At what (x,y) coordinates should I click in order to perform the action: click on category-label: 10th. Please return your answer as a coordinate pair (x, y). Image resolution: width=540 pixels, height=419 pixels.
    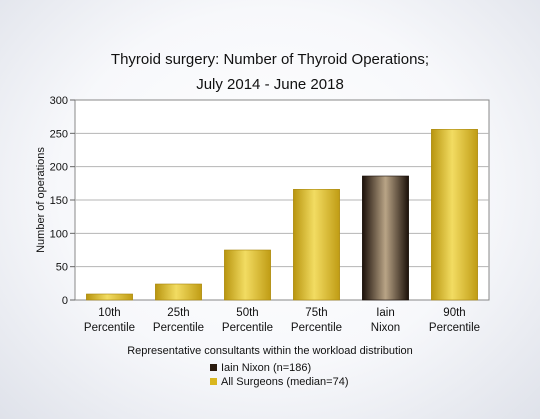
    Looking at the image, I should click on (109, 313).